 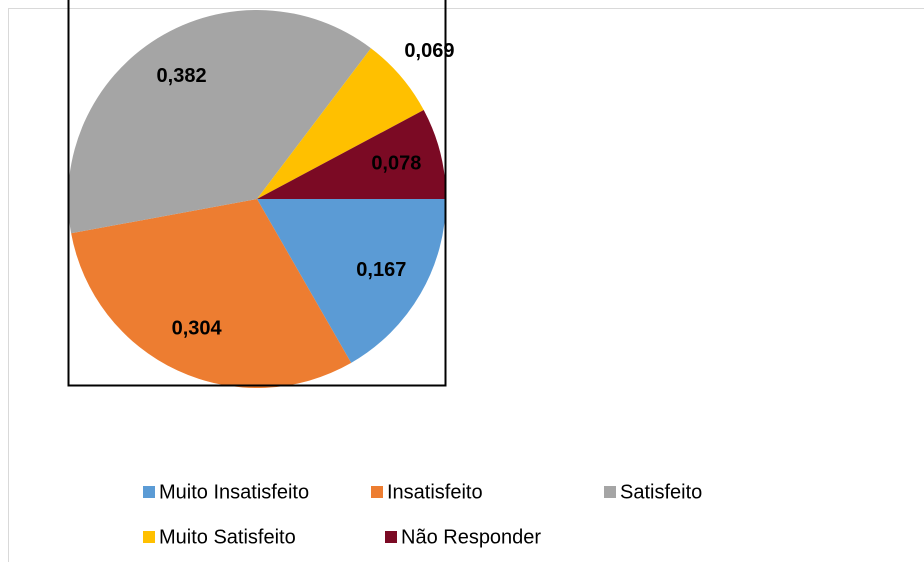 I want to click on data-label: 0,167, so click(x=381, y=270).